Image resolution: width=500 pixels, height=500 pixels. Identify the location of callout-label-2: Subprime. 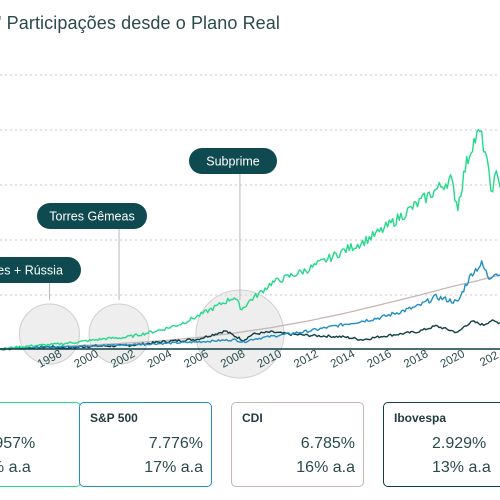
(233, 162).